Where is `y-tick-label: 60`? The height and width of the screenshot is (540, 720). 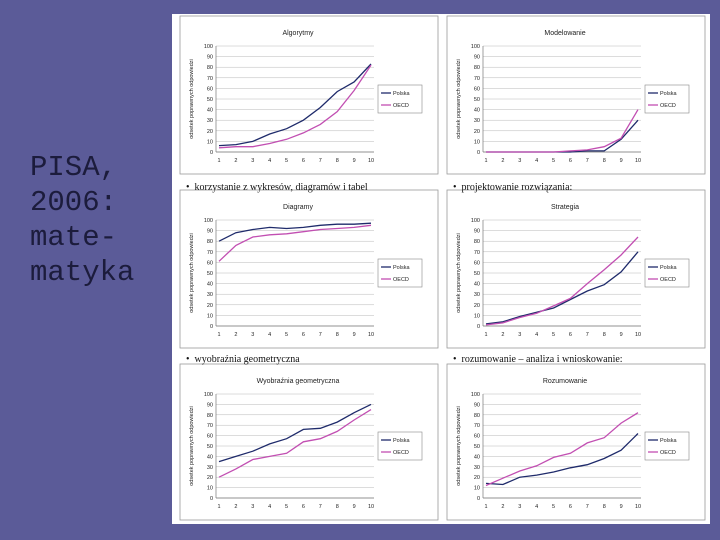 y-tick-label: 60 is located at coordinates (477, 89).